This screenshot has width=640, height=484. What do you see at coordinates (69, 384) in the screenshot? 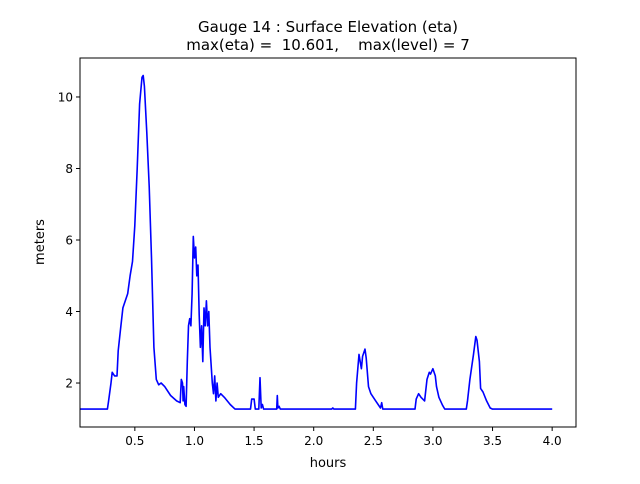
I see `y-tick-label: 2` at bounding box center [69, 384].